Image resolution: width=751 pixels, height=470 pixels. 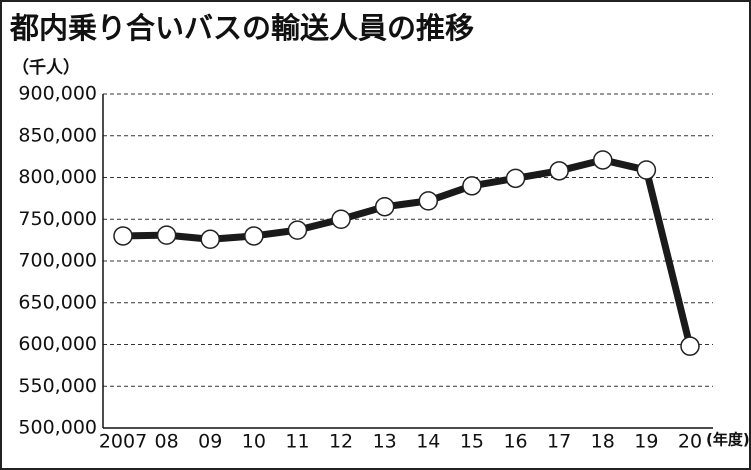 What do you see at coordinates (57, 94) in the screenshot?
I see `y-tick-label: 900,000` at bounding box center [57, 94].